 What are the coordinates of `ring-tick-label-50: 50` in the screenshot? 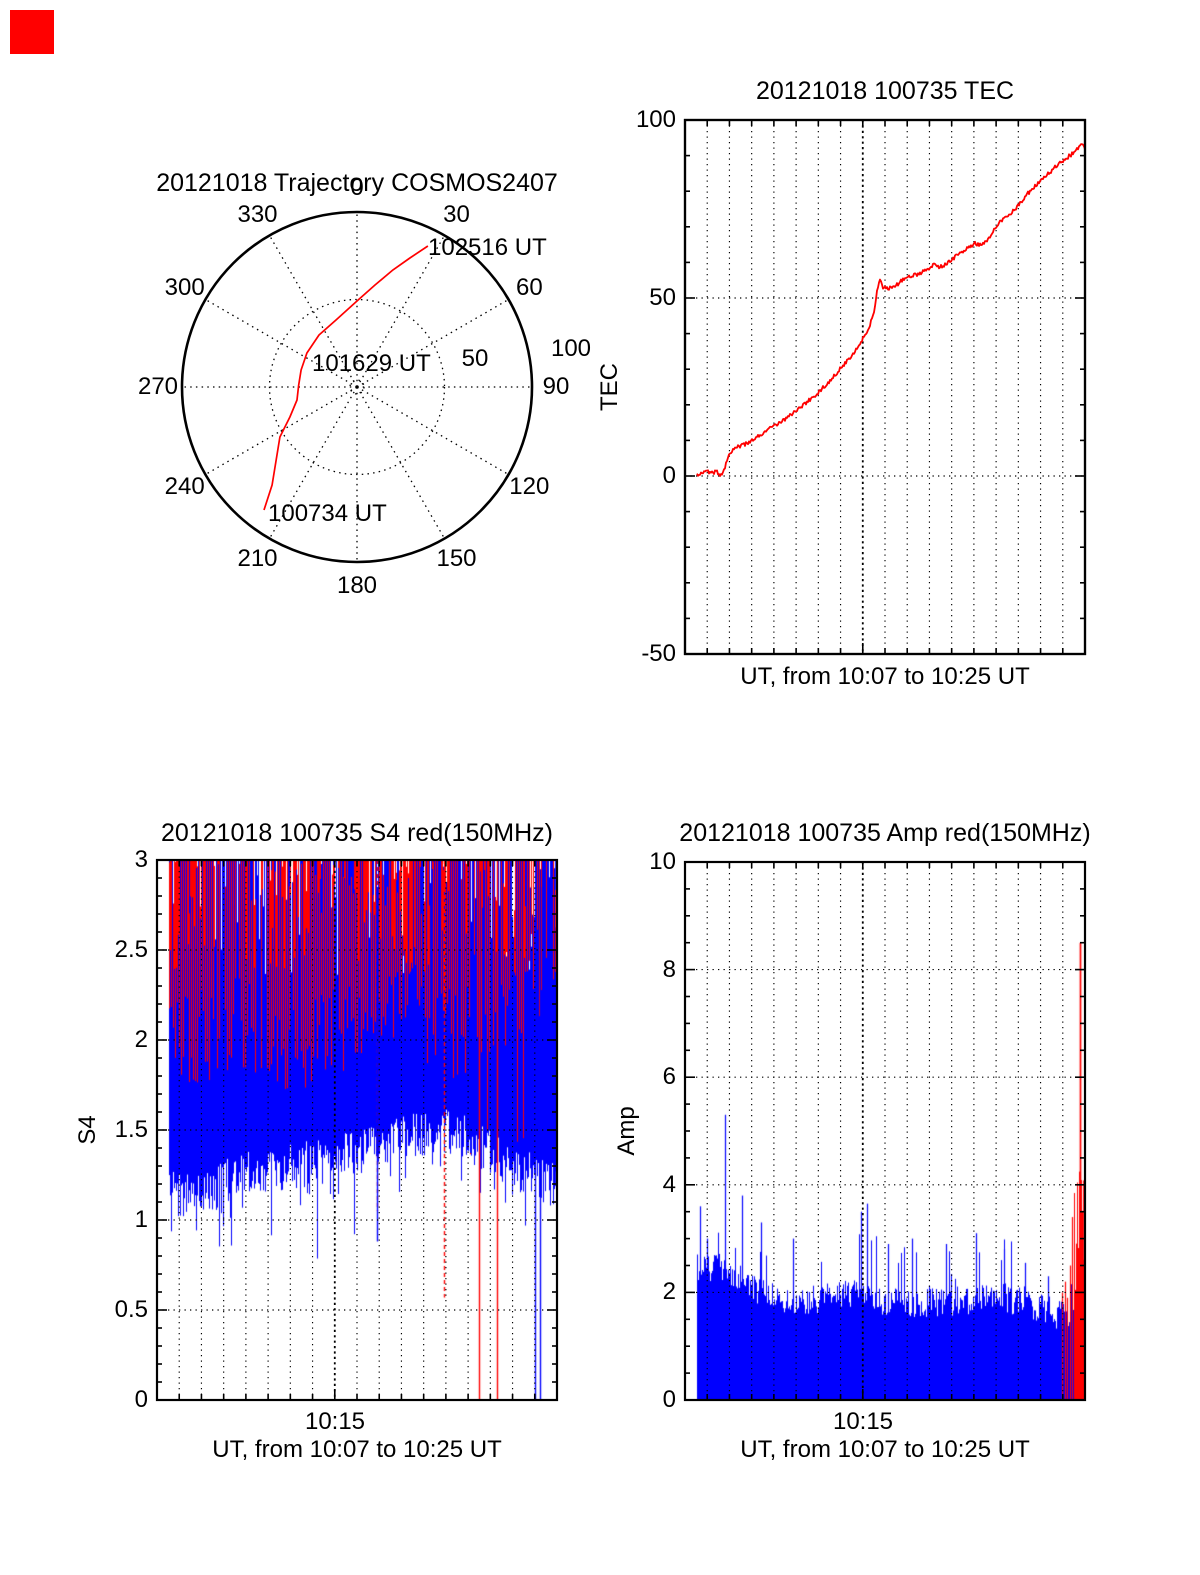 It's located at (475, 358).